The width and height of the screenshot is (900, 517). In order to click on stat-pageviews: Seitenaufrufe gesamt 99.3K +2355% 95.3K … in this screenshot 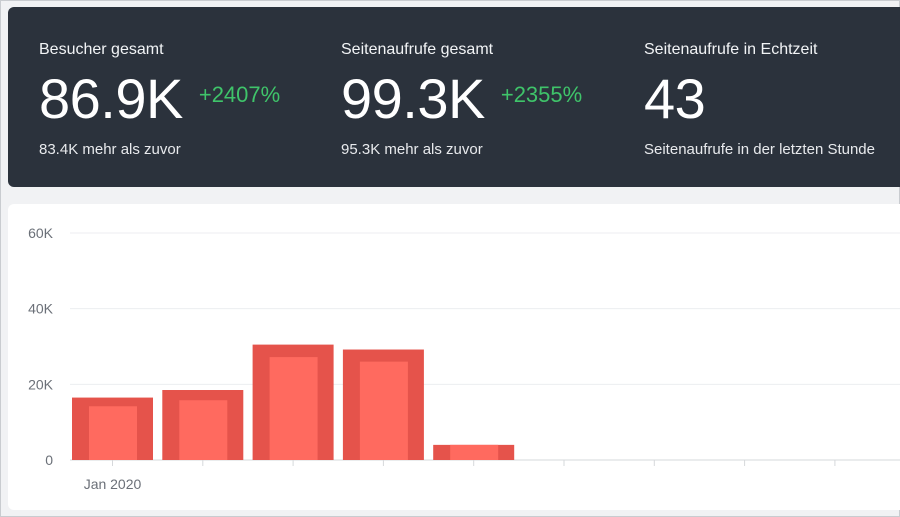, I will do `click(461, 99)`.